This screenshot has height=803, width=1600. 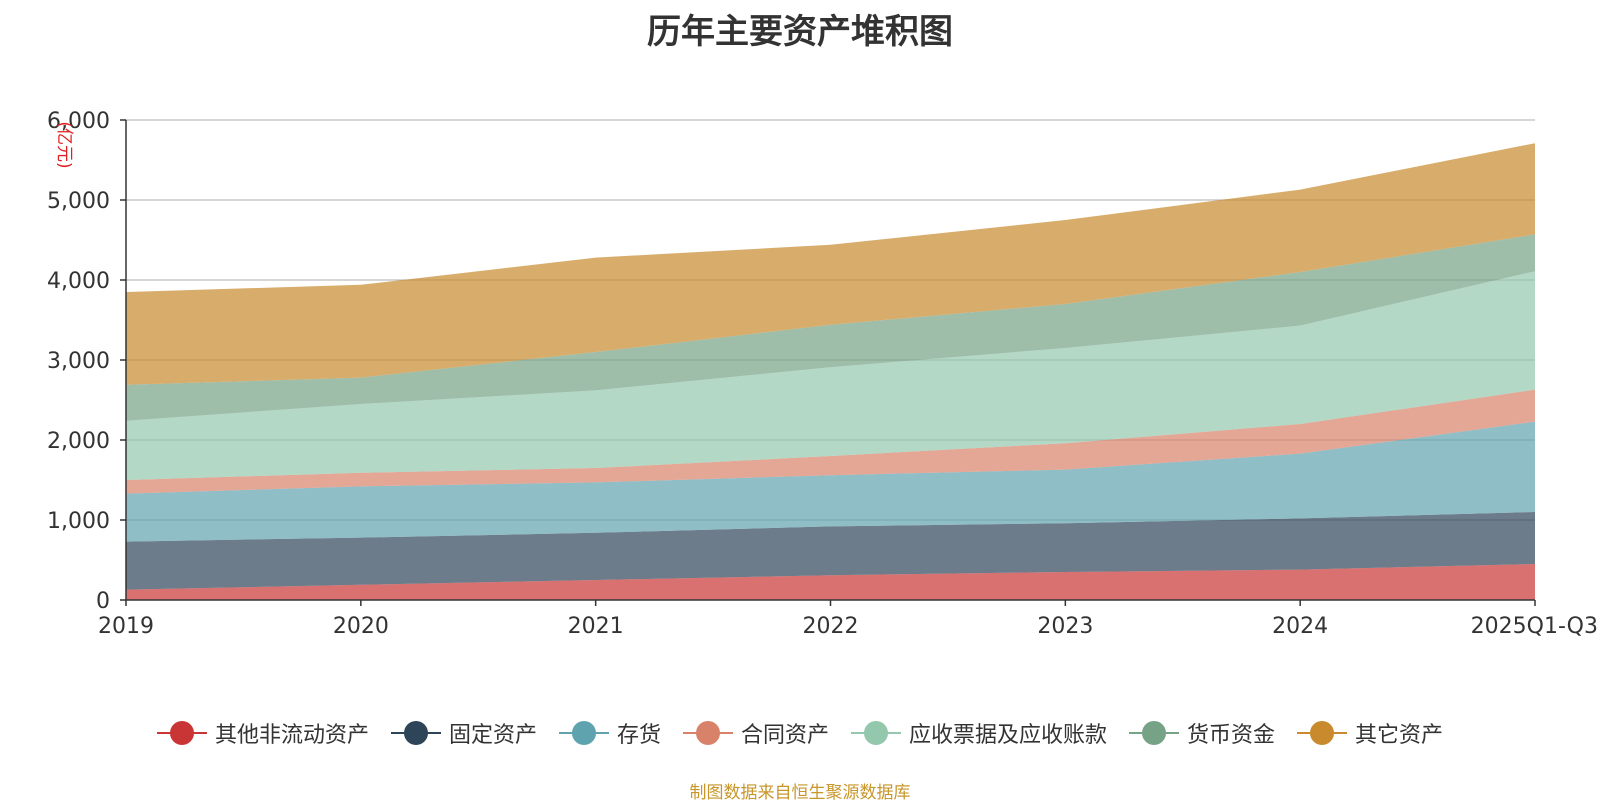 I want to click on x-tick-label: 2024, so click(x=1300, y=626).